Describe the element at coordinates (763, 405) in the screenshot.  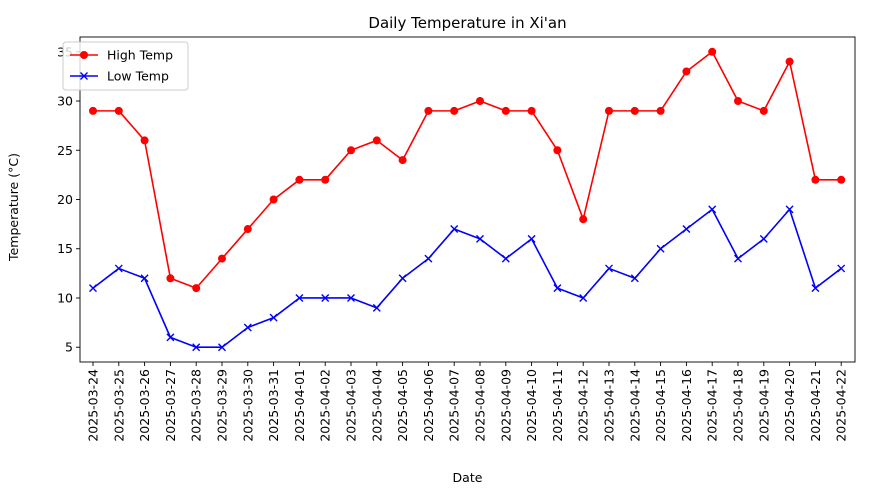
I see `x-tick-label: 2025-04-19` at that location.